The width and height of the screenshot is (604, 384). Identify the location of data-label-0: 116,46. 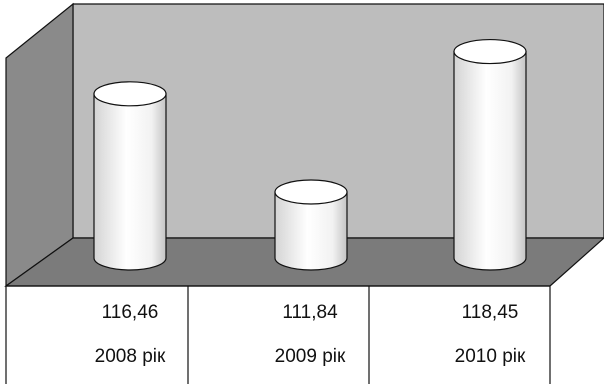
(130, 312).